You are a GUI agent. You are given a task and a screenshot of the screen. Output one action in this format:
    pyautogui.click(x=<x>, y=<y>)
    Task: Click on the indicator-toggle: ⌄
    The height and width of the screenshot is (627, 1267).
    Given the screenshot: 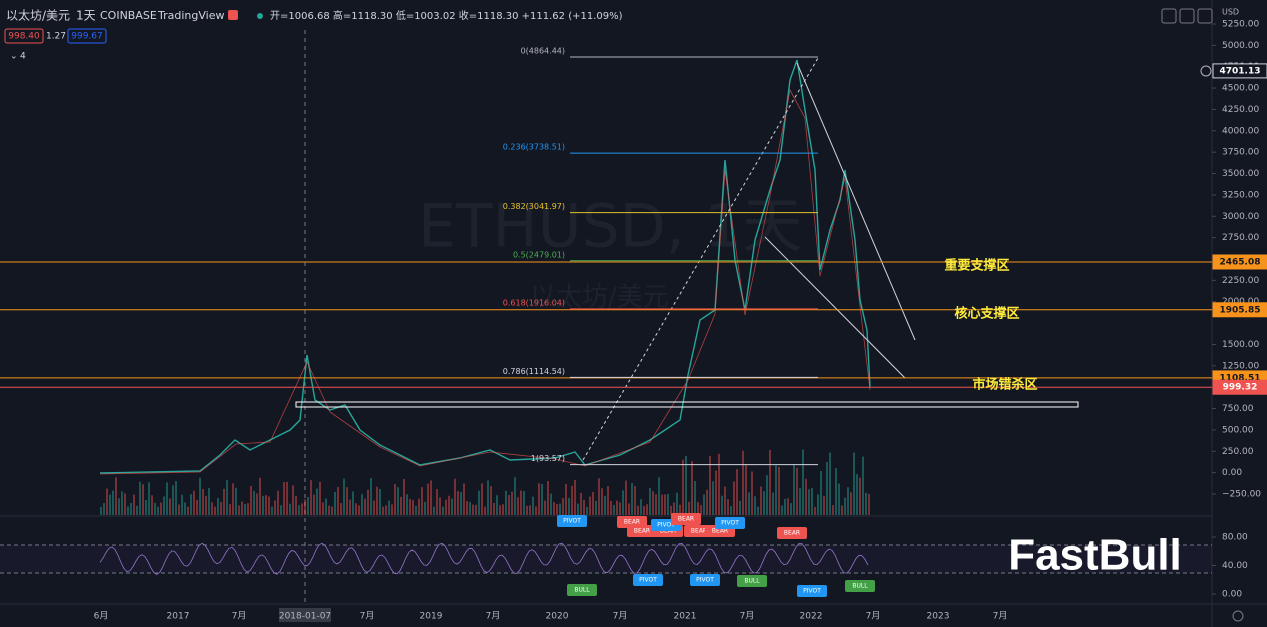 What is the action you would take?
    pyautogui.click(x=14, y=57)
    